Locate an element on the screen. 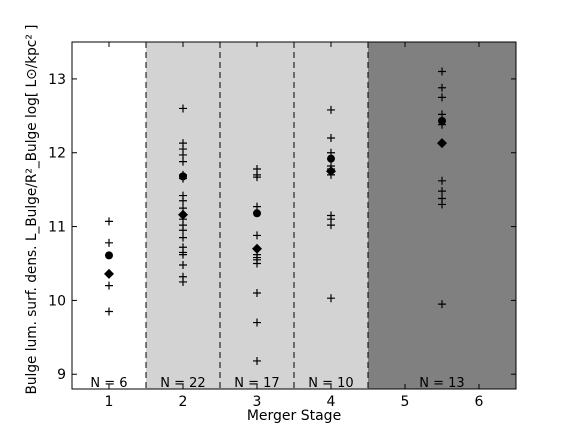 Image resolution: width=573 pixels, height=433 pixels. stage-region is located at coordinates (109, 215).